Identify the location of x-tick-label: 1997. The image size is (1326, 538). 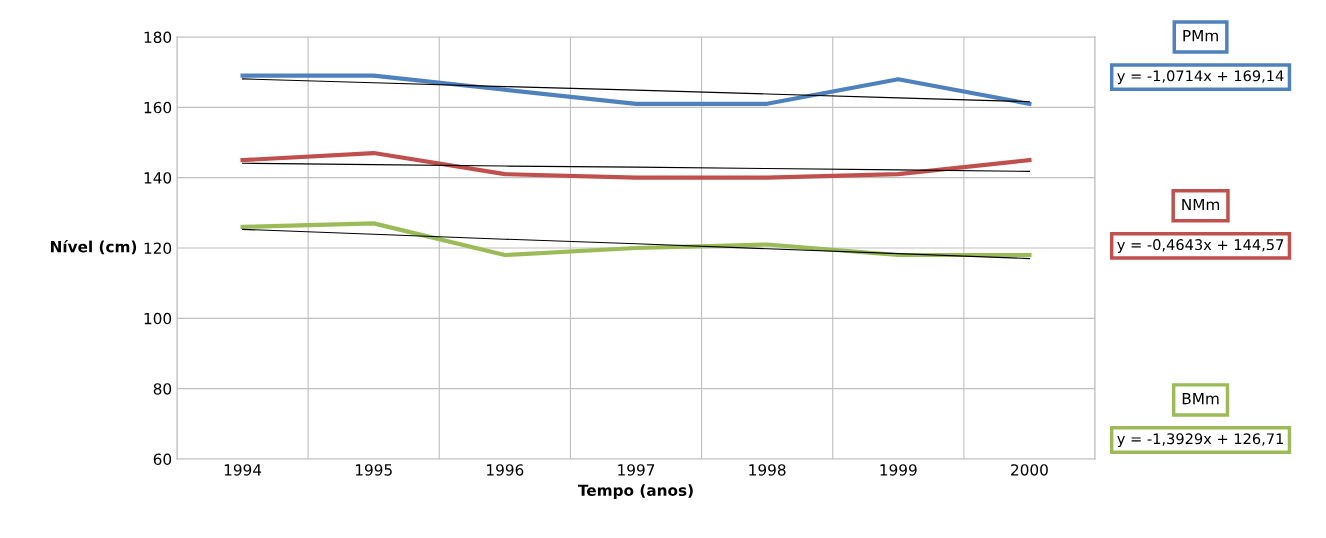
(636, 470).